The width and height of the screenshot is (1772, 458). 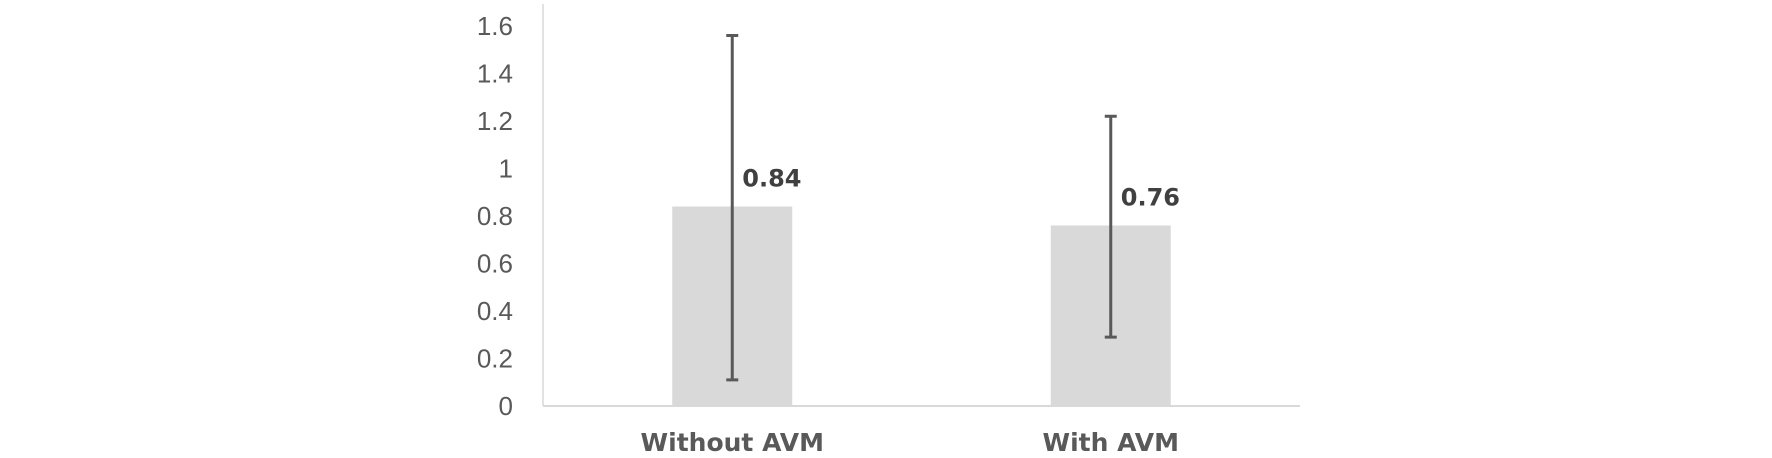 I want to click on bars-group, so click(x=921, y=306).